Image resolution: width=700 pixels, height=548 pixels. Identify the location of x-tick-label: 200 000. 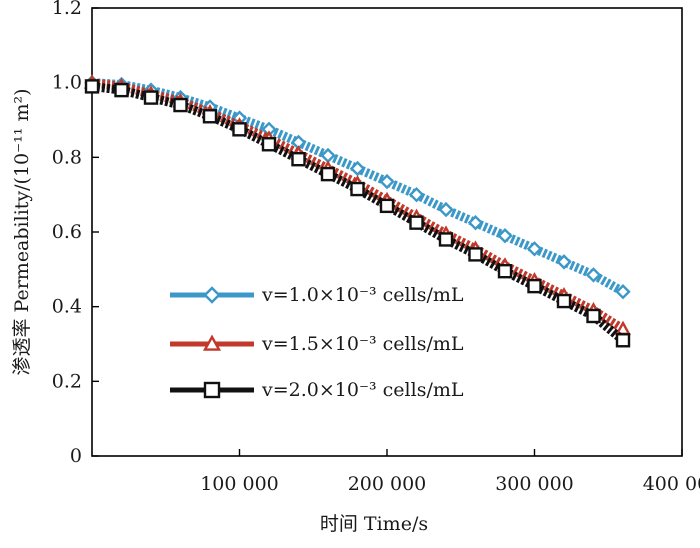
(387, 484).